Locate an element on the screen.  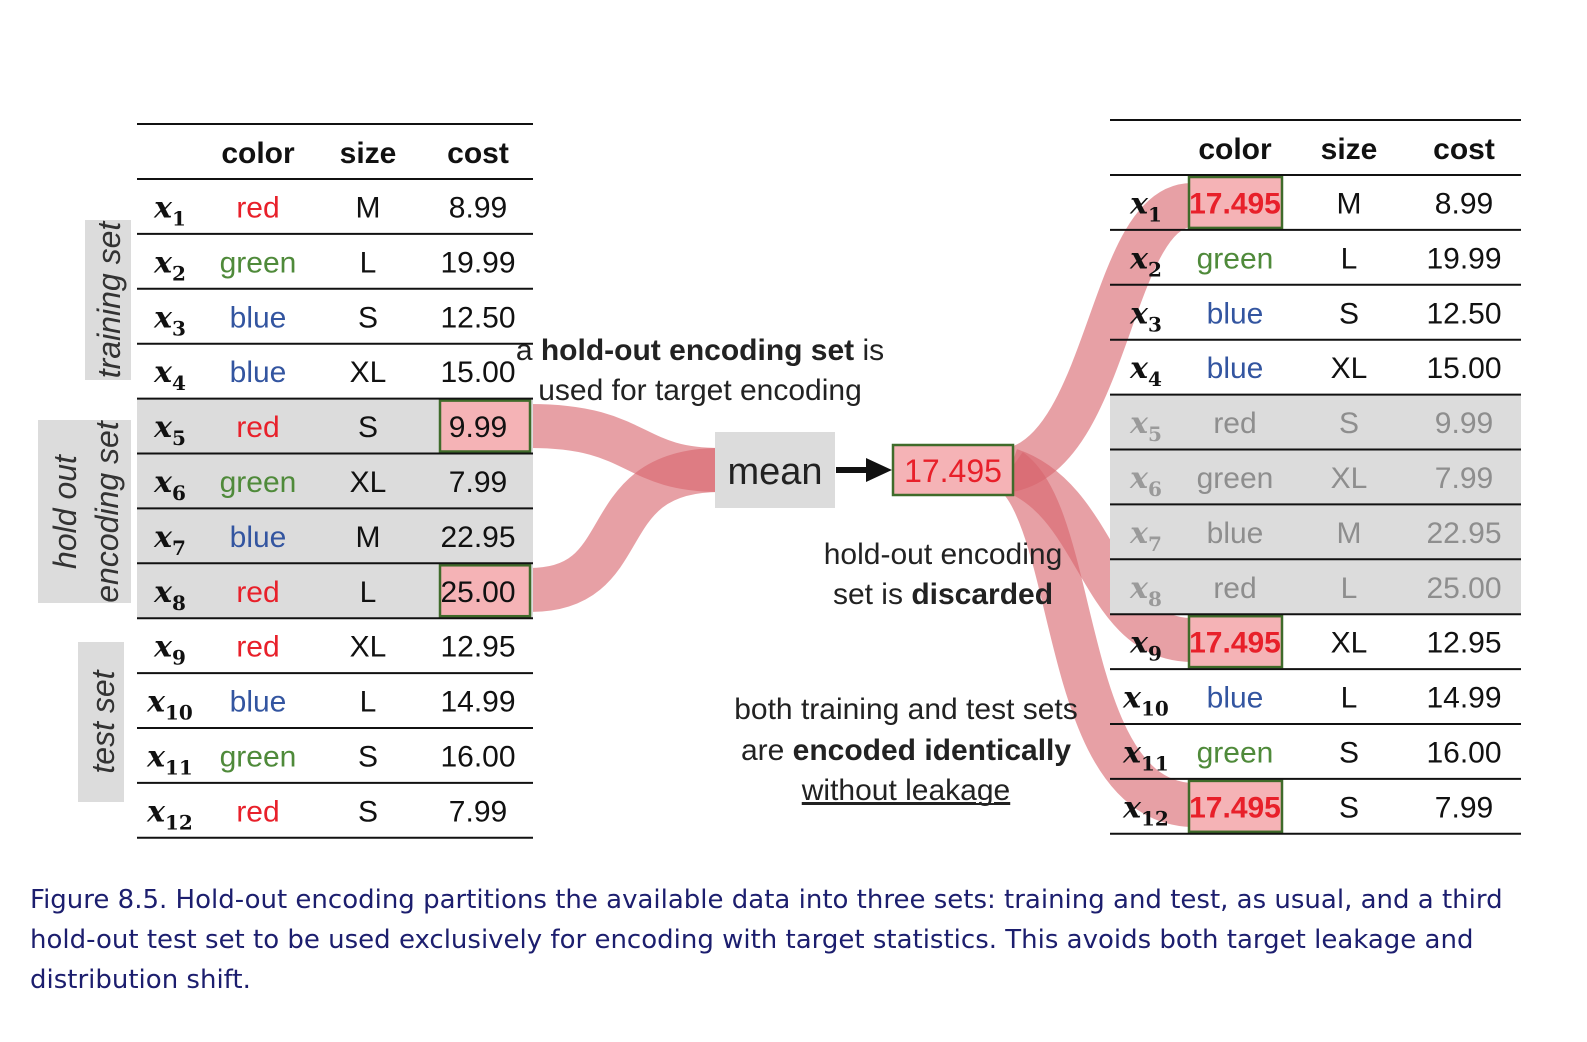
row-label: x3 is located at coordinates (169, 320).